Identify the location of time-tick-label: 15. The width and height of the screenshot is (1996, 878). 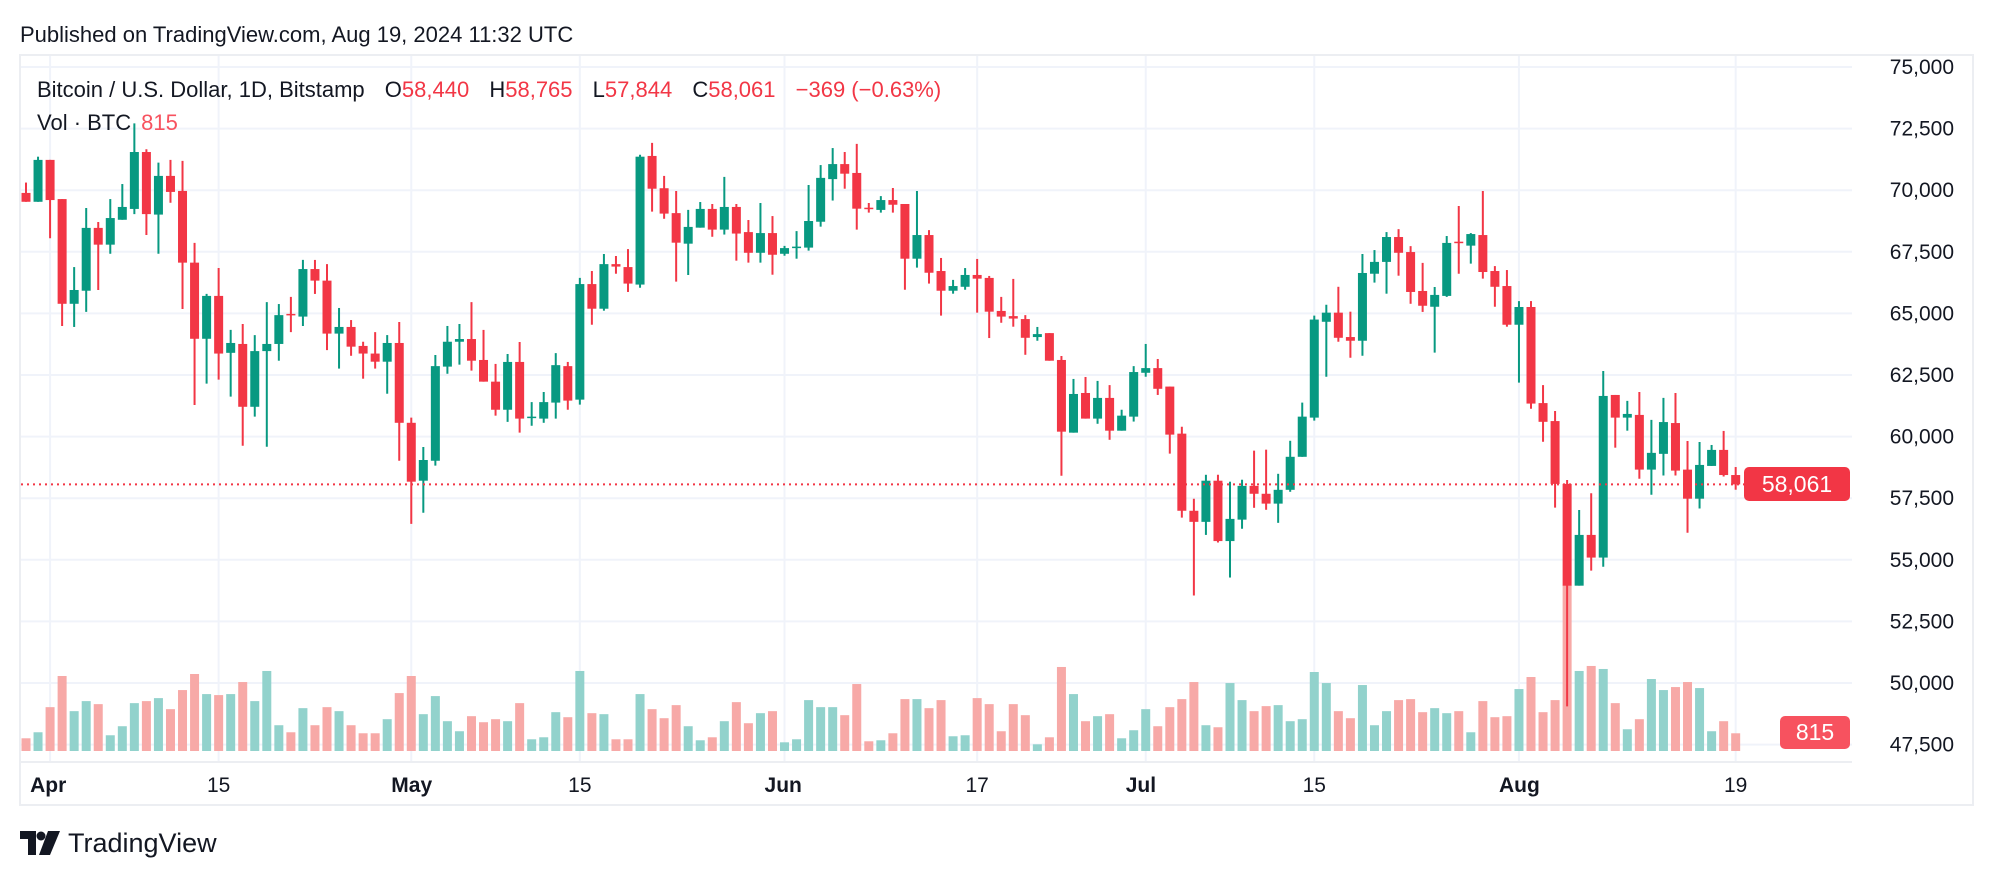
(218, 785).